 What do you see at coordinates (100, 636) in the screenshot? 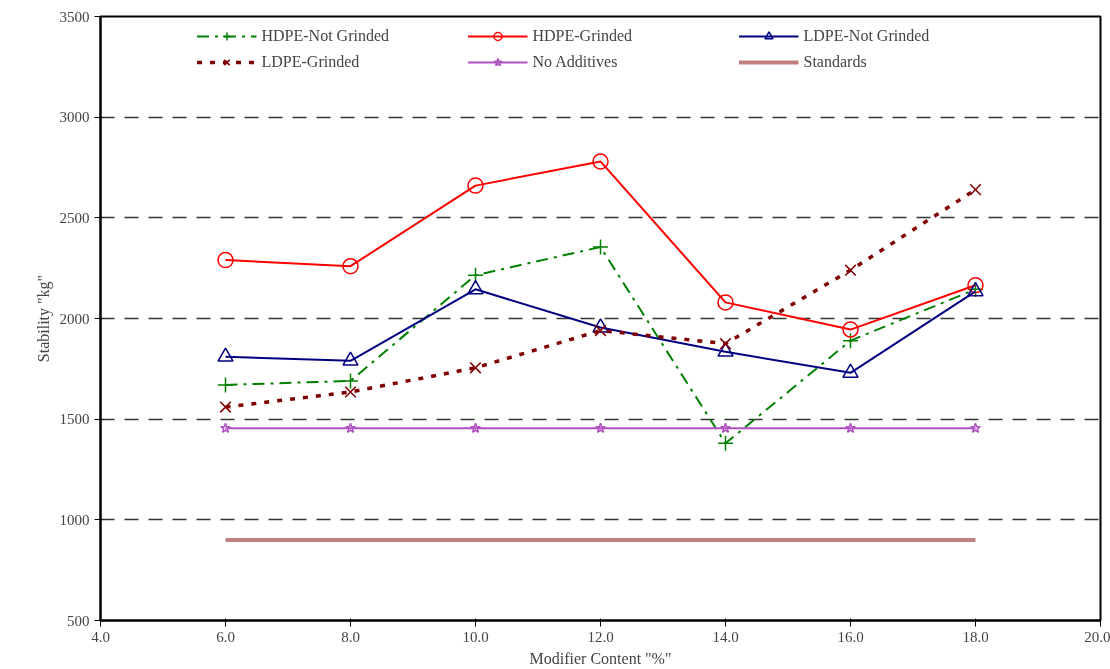
I see `x-tick-label: 4.0` at bounding box center [100, 636].